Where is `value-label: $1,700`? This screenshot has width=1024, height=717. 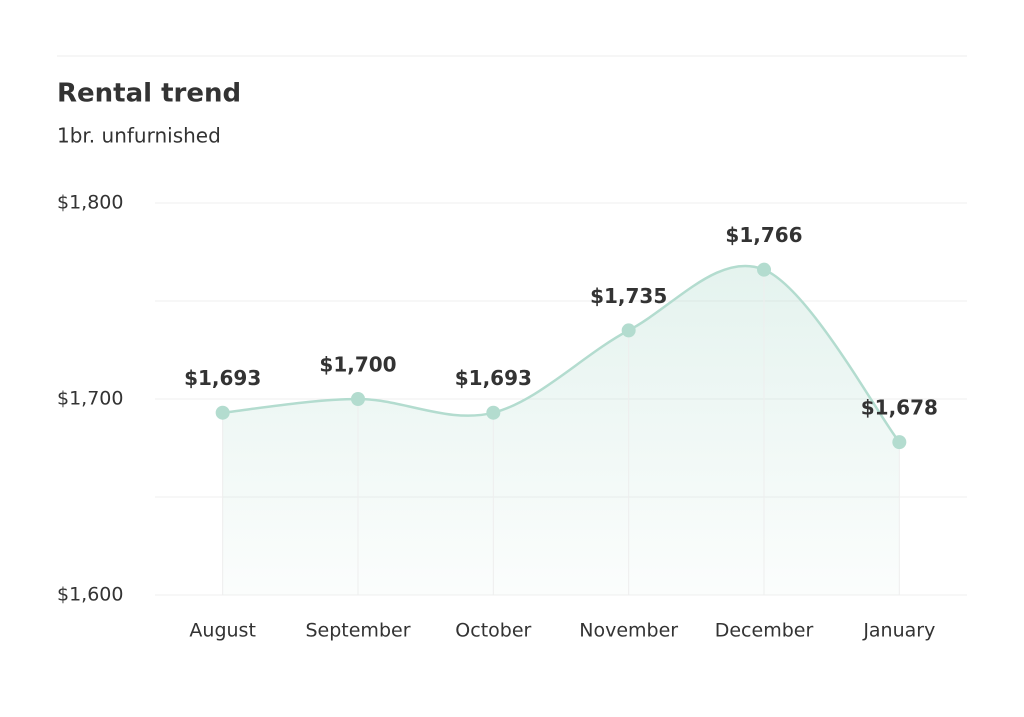
value-label: $1,700 is located at coordinates (357, 365).